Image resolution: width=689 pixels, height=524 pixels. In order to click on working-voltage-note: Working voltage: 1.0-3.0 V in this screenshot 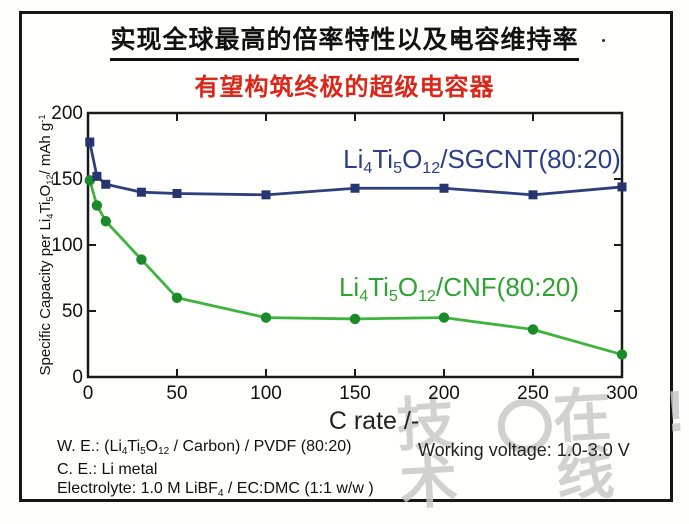, I will do `click(524, 450)`.